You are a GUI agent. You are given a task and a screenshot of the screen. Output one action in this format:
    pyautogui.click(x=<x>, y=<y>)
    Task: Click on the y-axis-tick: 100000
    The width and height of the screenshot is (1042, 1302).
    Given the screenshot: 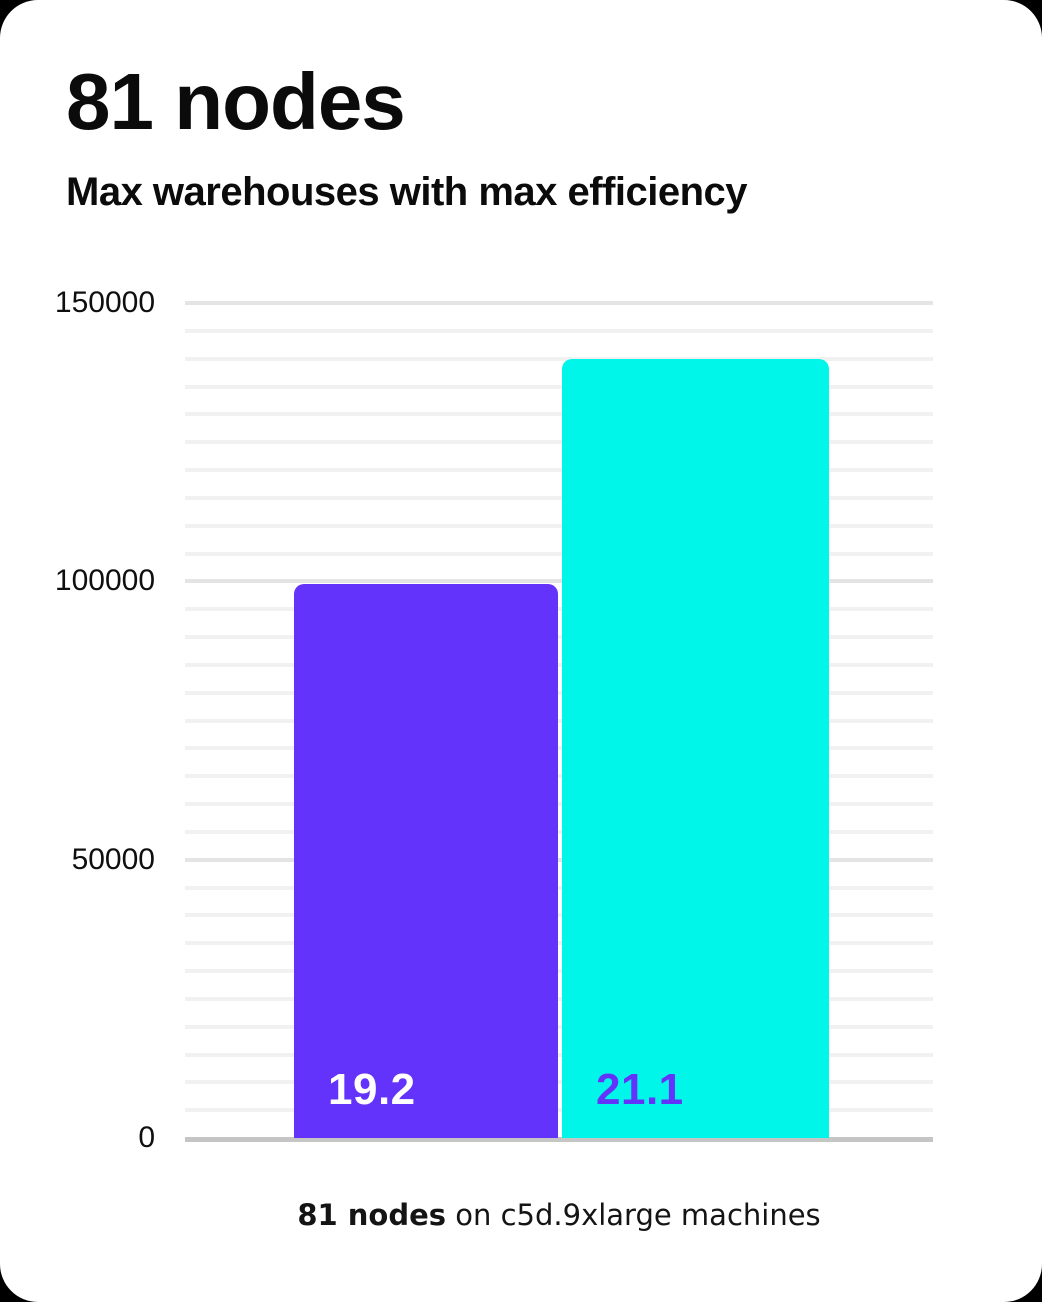 What is the action you would take?
    pyautogui.click(x=104, y=581)
    